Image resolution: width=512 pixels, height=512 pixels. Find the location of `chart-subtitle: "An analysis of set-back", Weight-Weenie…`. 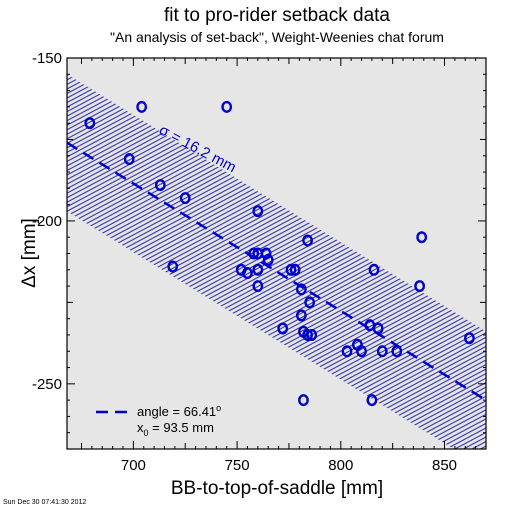

chart-subtitle: "An analysis of set-back", Weight-Weenie… is located at coordinates (277, 37).